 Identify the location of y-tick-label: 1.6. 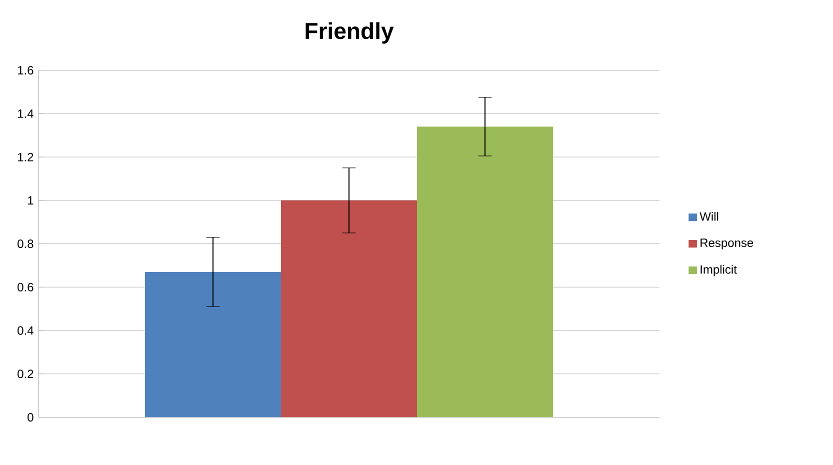
(26, 70).